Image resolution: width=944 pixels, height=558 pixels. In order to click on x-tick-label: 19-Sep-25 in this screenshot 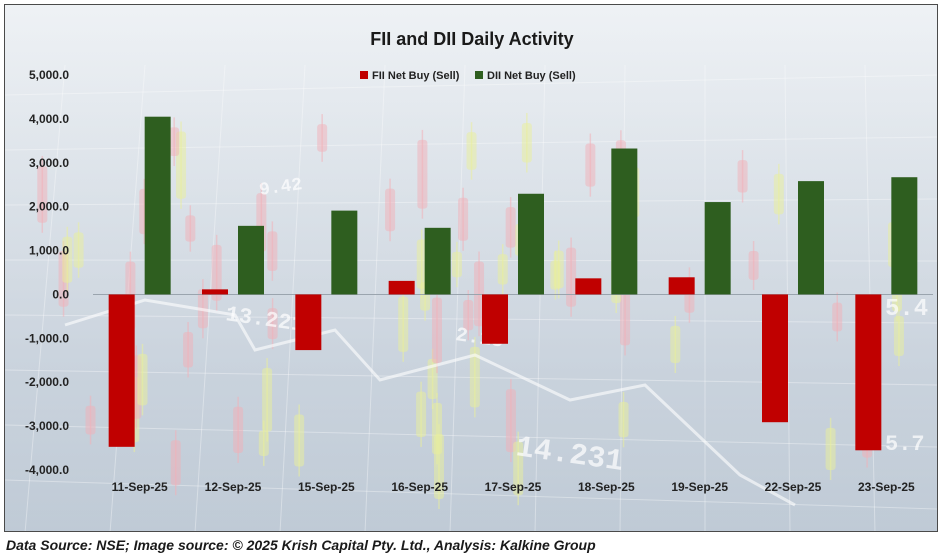, I will do `click(699, 487)`.